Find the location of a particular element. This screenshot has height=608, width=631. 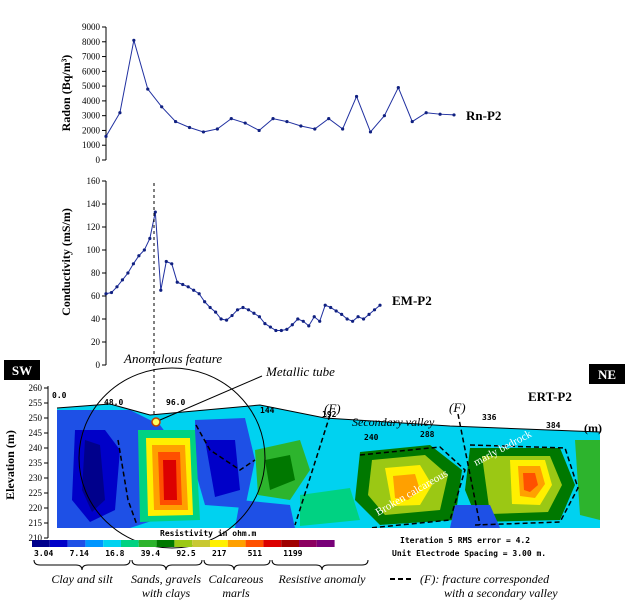

y-tick-label: 3000 is located at coordinates (91, 116).